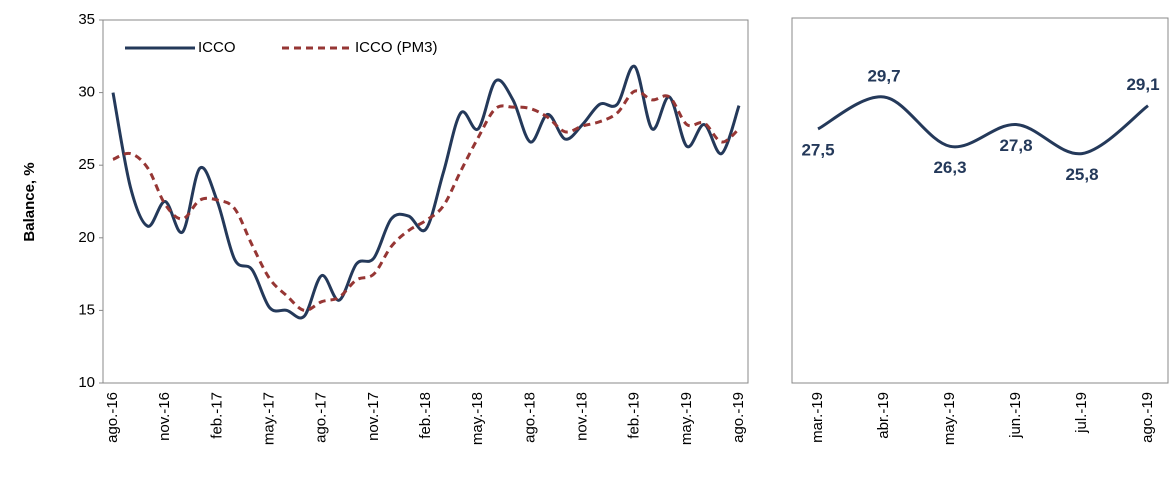  I want to click on value-label: 27,8, so click(1015, 145).